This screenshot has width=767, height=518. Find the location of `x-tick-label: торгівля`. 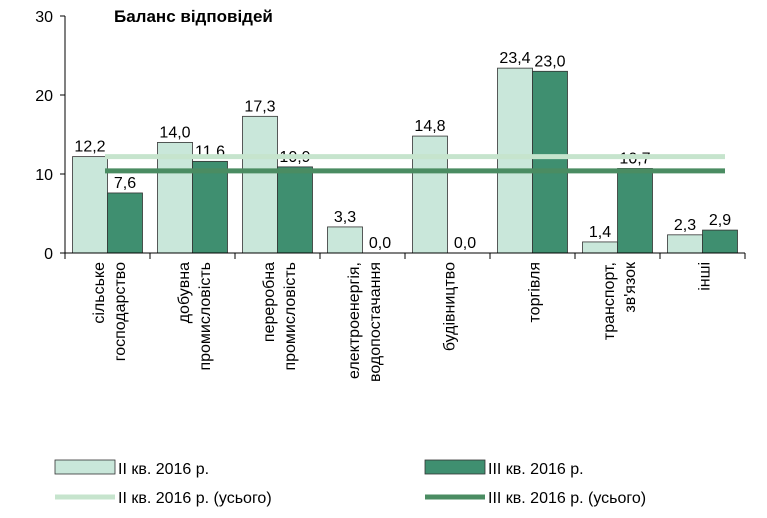

x-tick-label: торгівля is located at coordinates (535, 292).